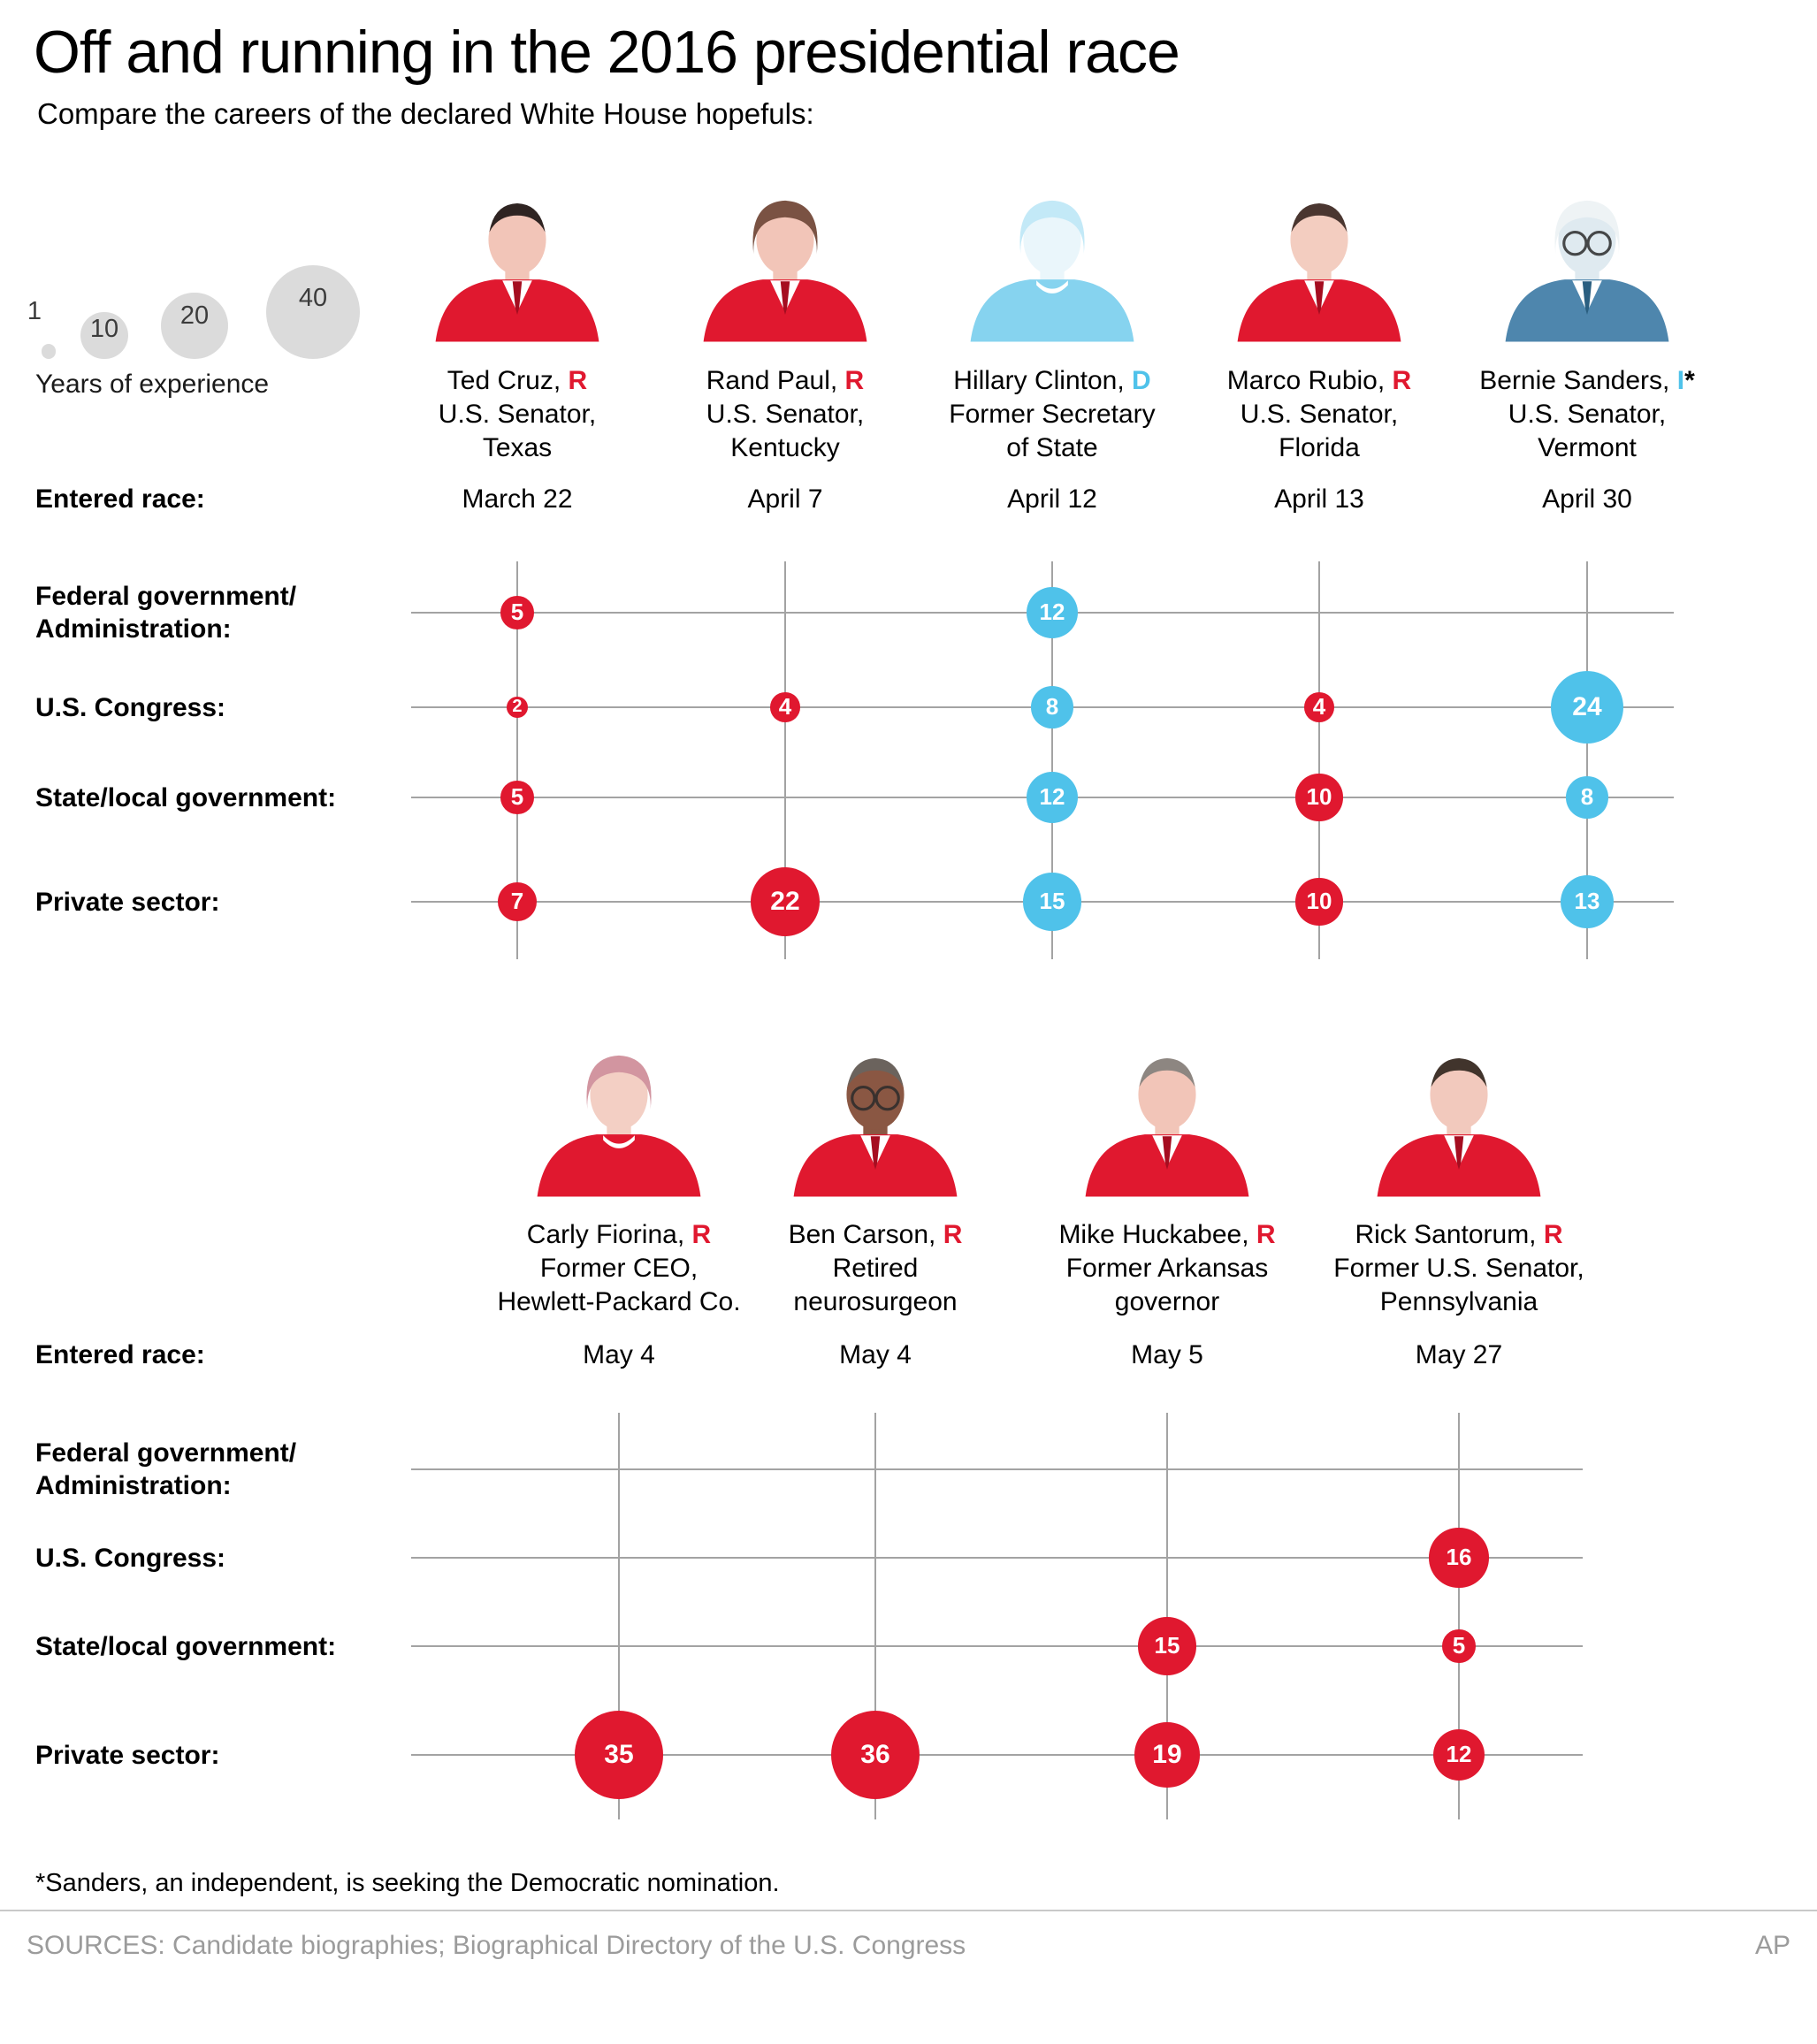 Image resolution: width=1817 pixels, height=2044 pixels. I want to click on experience-bubble-carly-fiorina-private-sector: 35, so click(619, 1755).